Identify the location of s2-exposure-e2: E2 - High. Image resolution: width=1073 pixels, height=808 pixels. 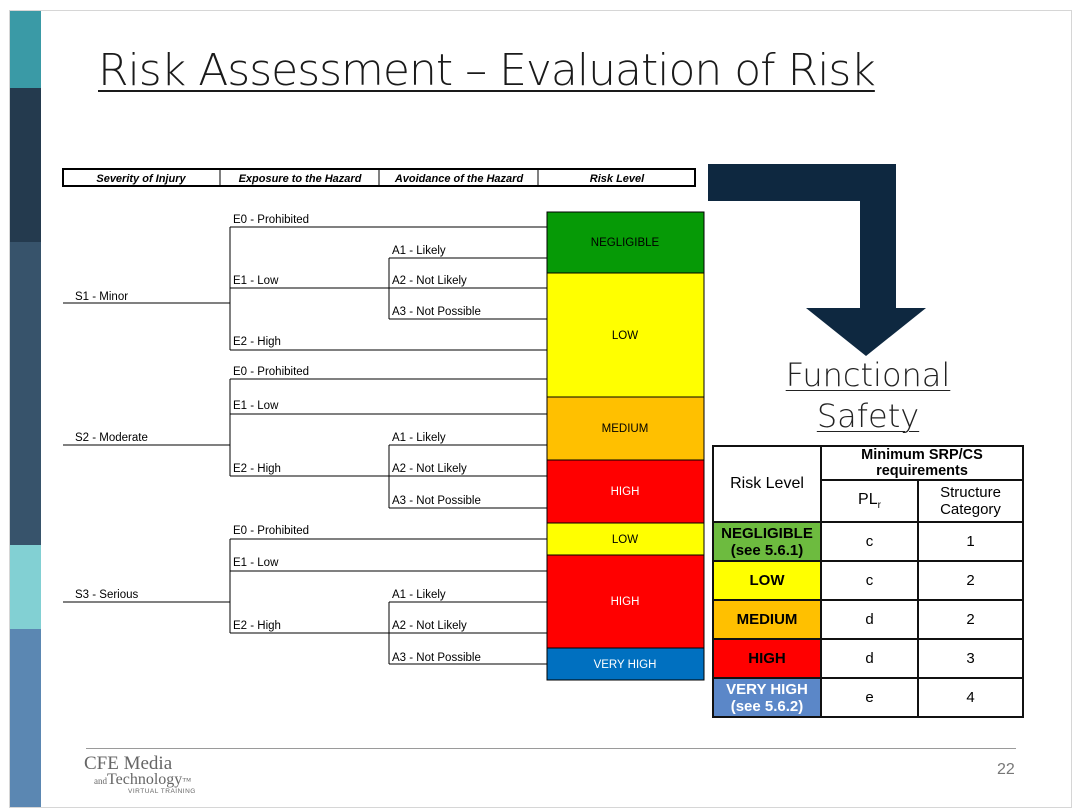
(257, 469).